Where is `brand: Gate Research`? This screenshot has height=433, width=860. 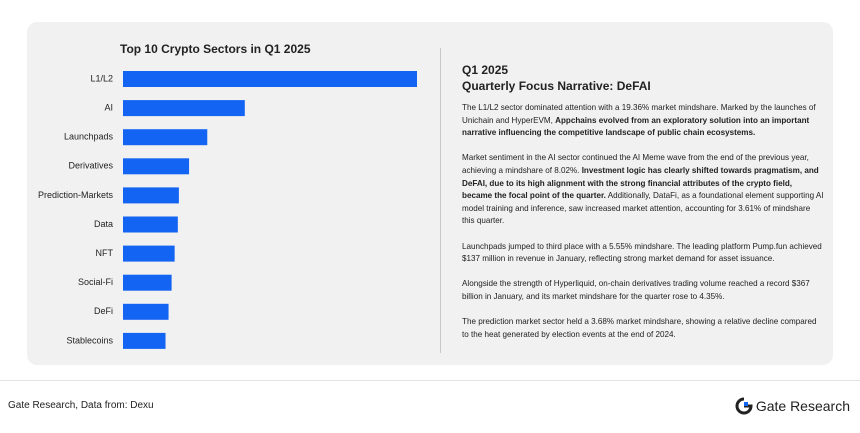 brand: Gate Research is located at coordinates (792, 406).